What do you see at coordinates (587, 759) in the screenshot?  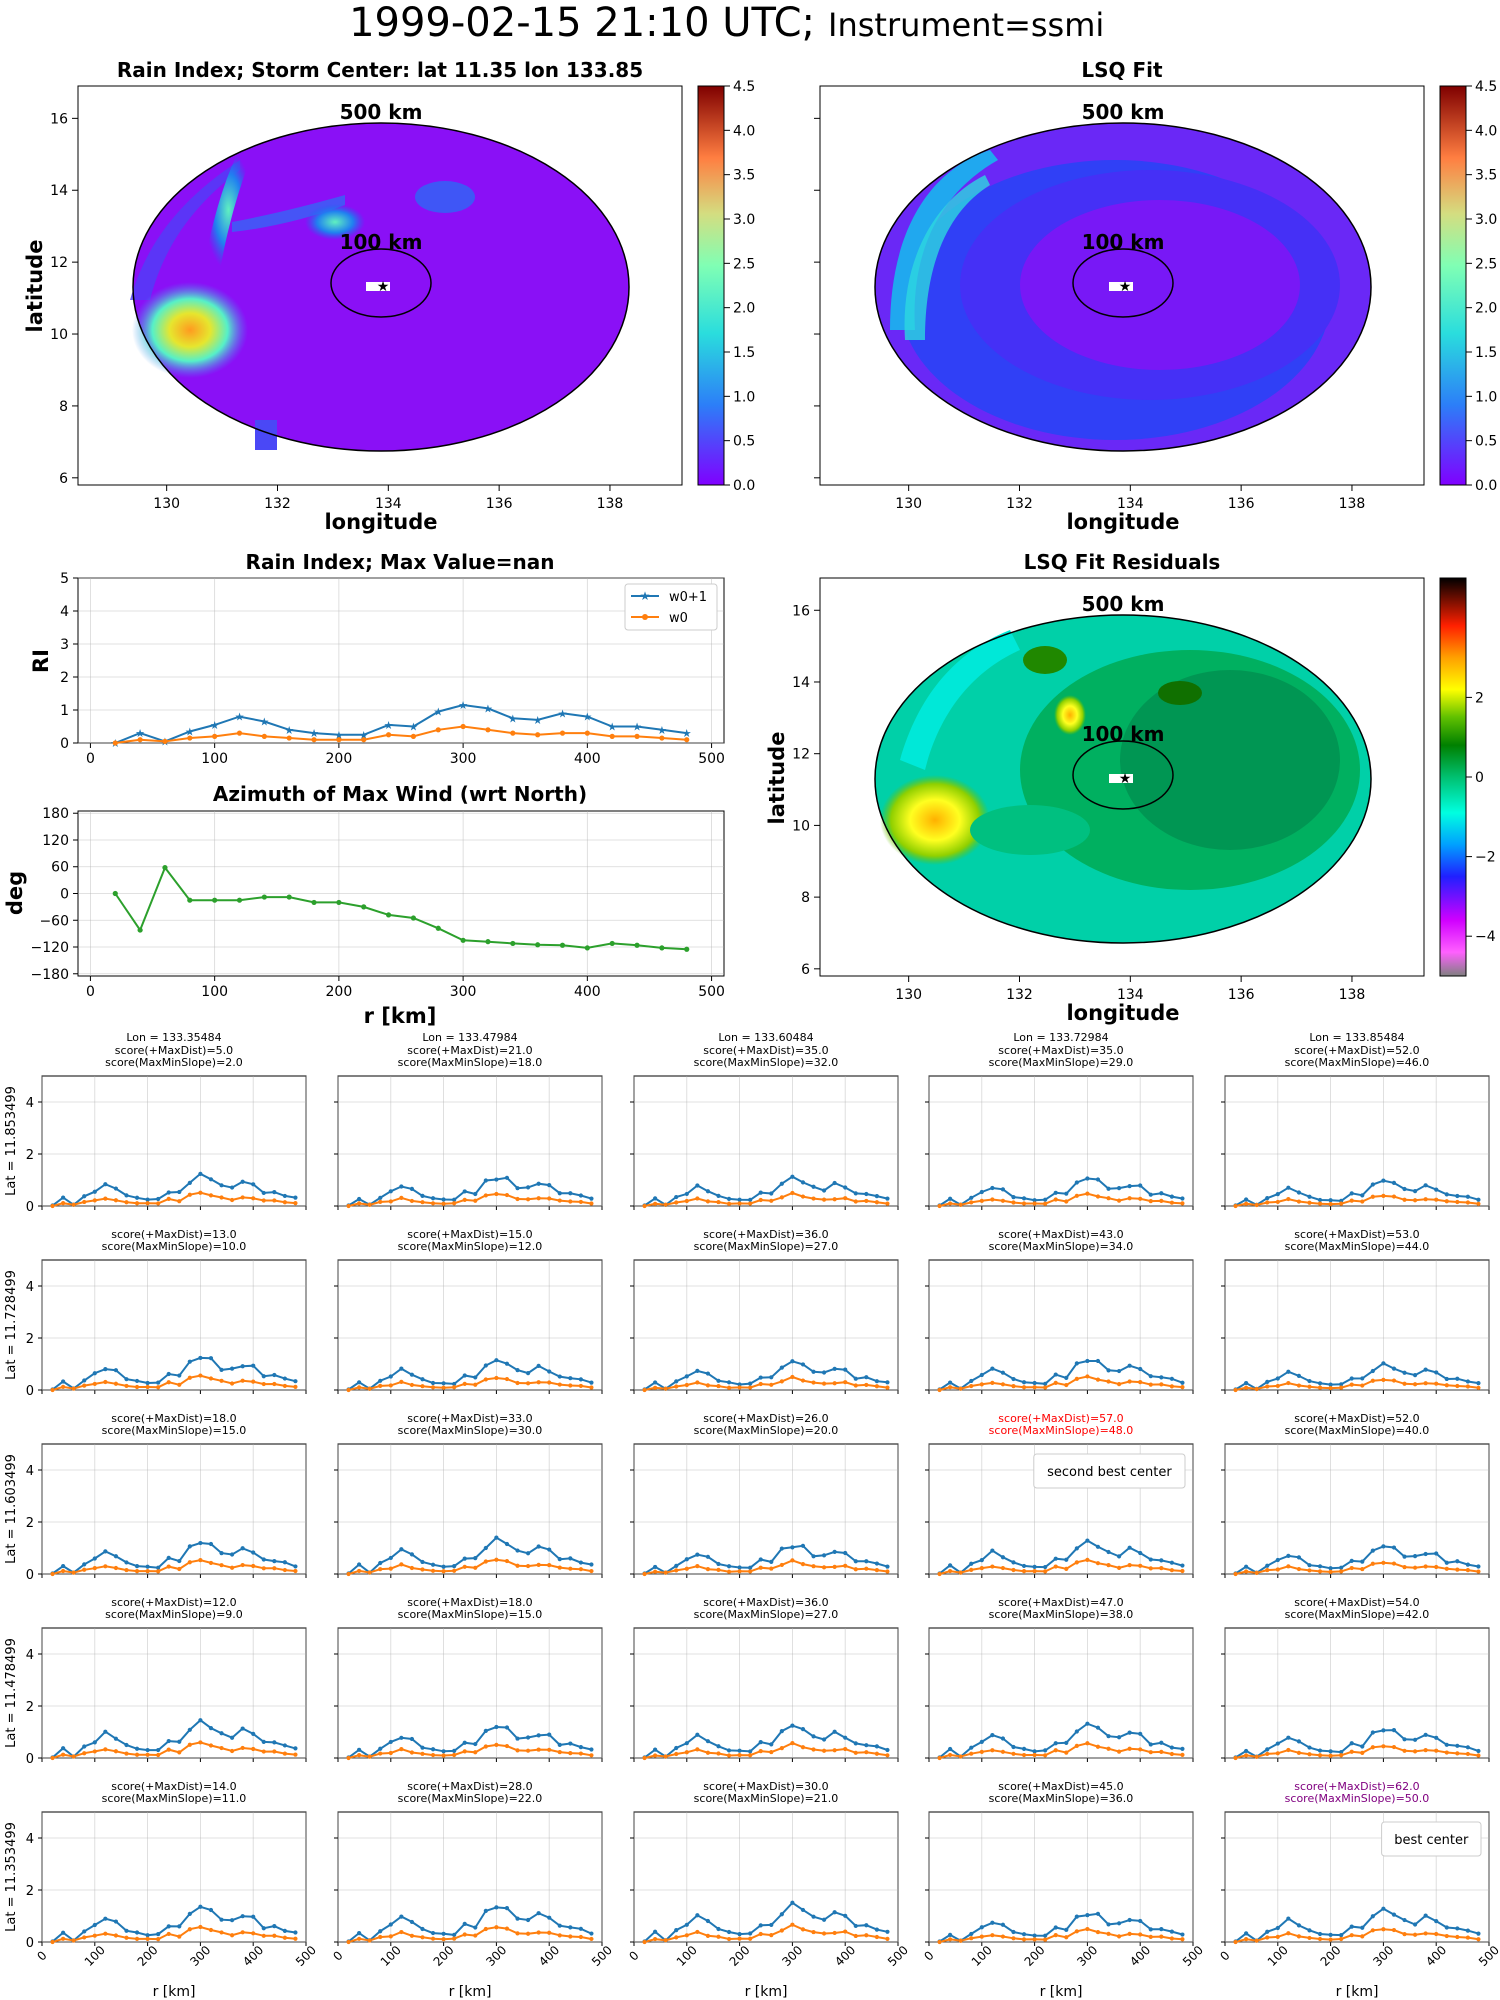 I see `xtick-label: 400` at bounding box center [587, 759].